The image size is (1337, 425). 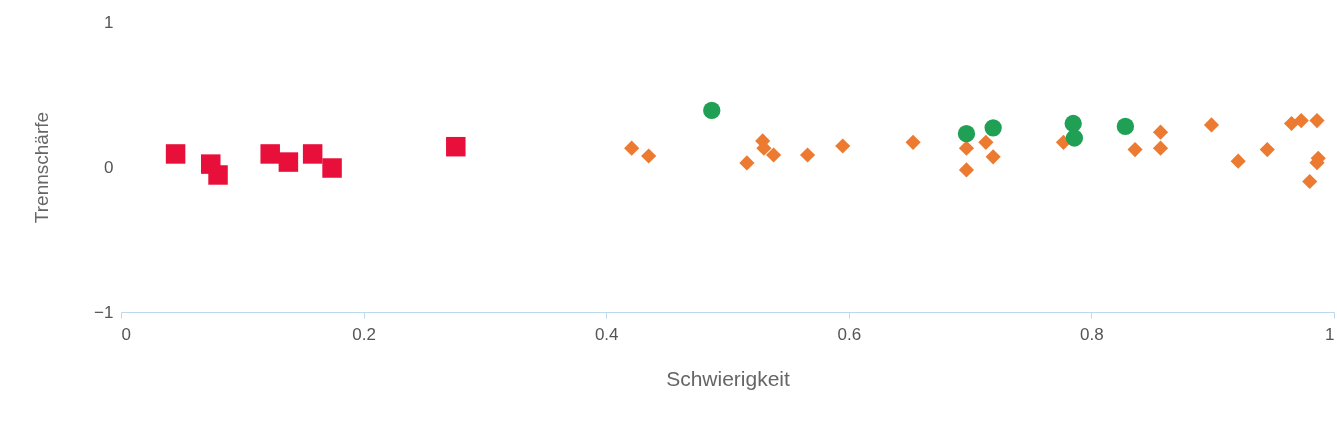 What do you see at coordinates (109, 22) in the screenshot?
I see `y-tick-label: 1` at bounding box center [109, 22].